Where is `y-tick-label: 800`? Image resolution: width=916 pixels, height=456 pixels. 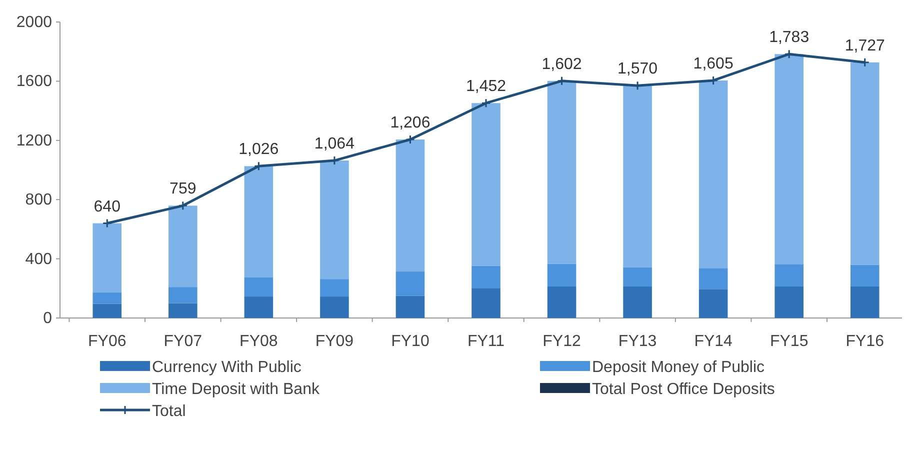
y-tick-label: 800 is located at coordinates (38, 200).